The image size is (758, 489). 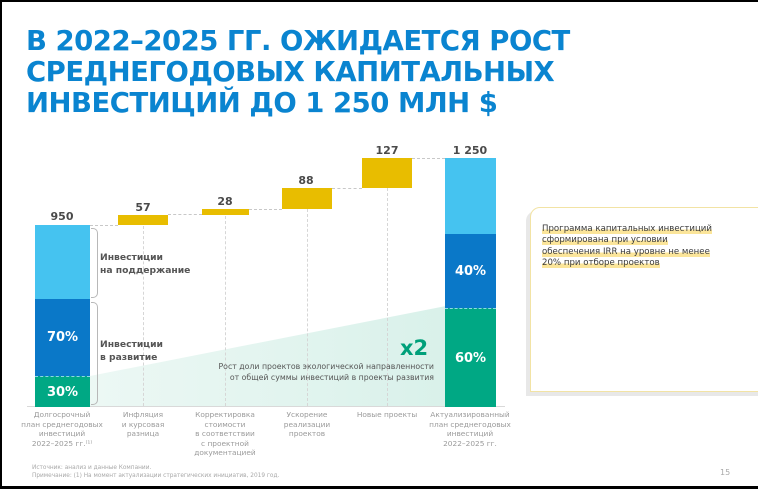 I want to click on segment-eco: 60%, so click(x=470, y=357).